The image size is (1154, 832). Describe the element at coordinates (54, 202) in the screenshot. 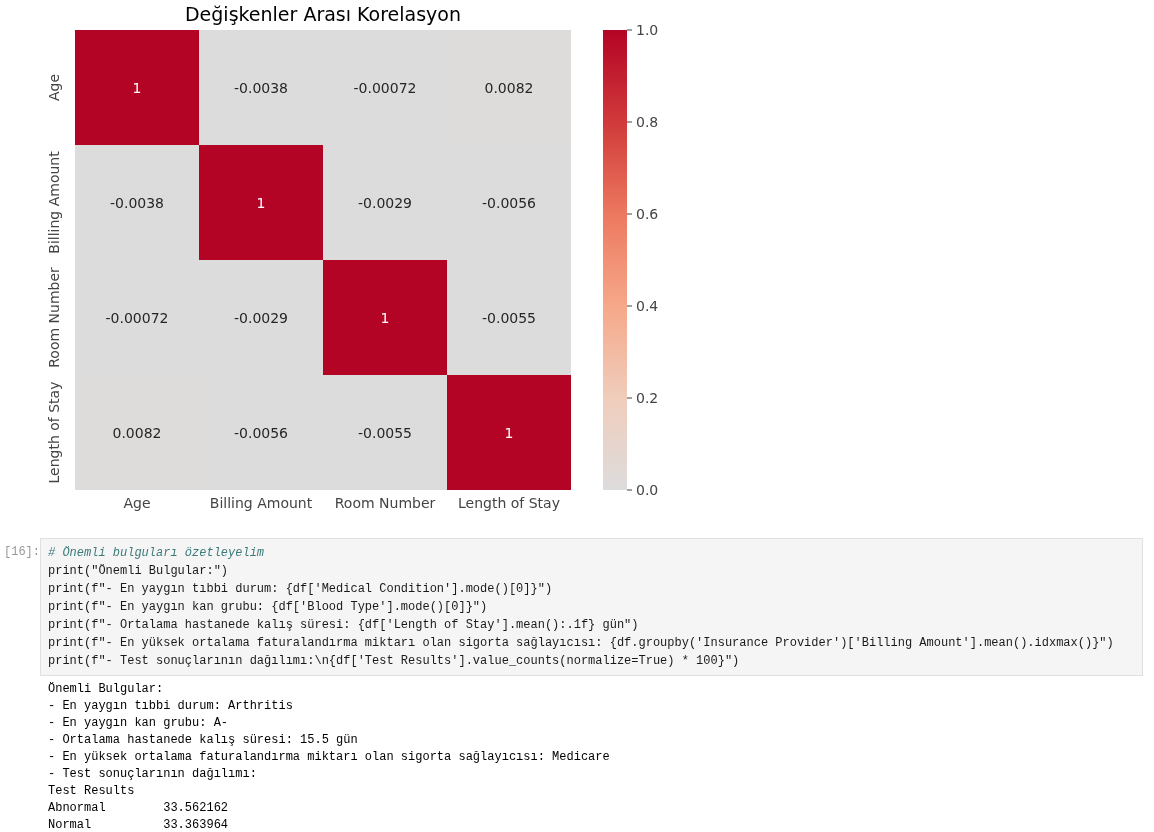

I see `y-tick-label: Billing Amount` at that location.